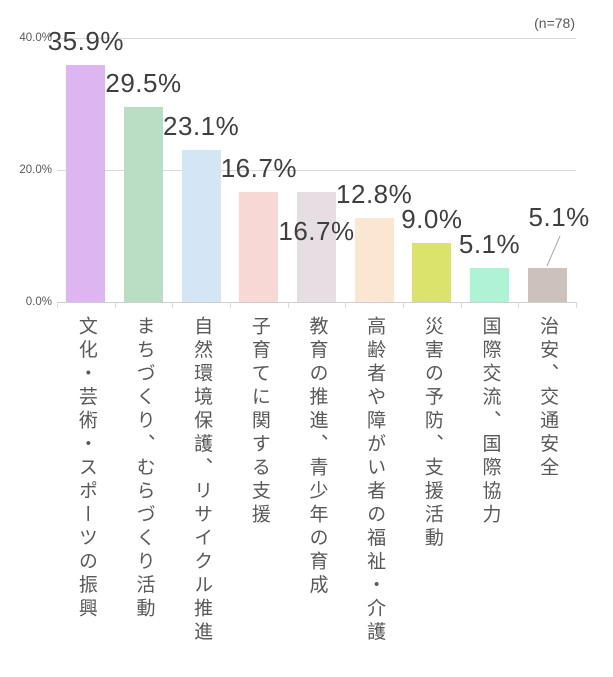 This screenshot has height=677, width=613. I want to click on value-label-8: 5.1%, so click(559, 217).